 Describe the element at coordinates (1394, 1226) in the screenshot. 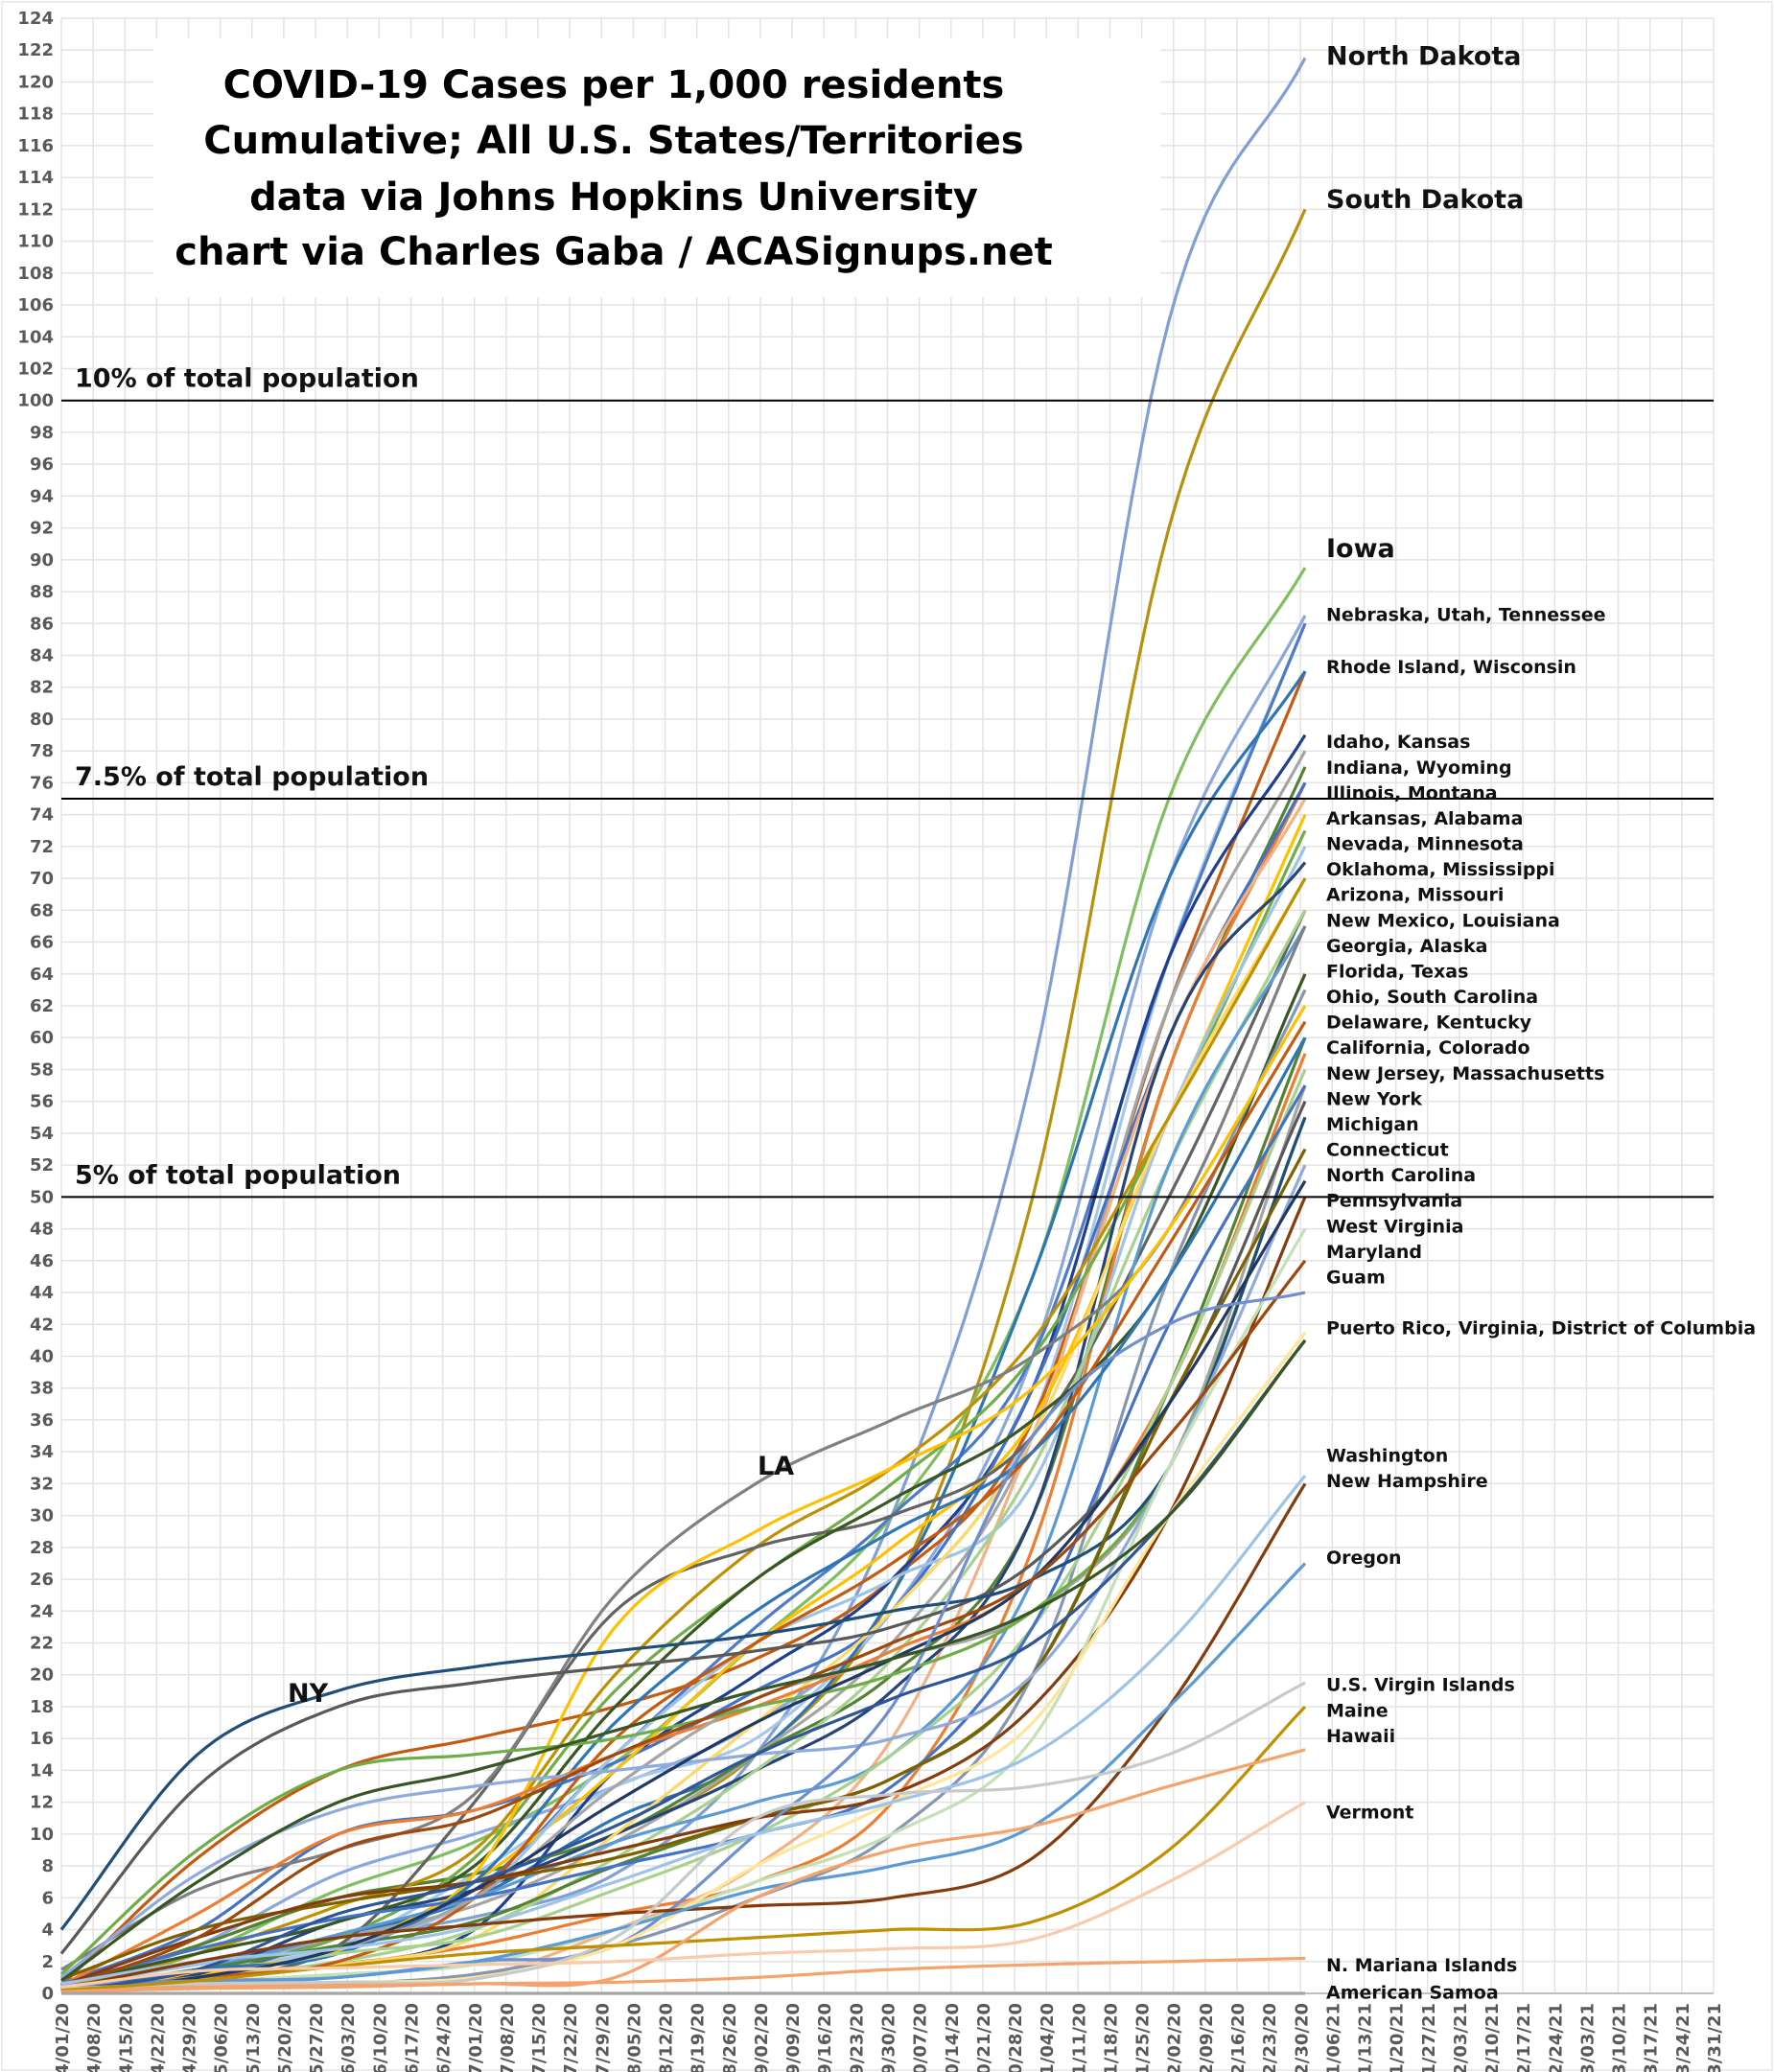

I see `series-end-label: West Virginia` at that location.